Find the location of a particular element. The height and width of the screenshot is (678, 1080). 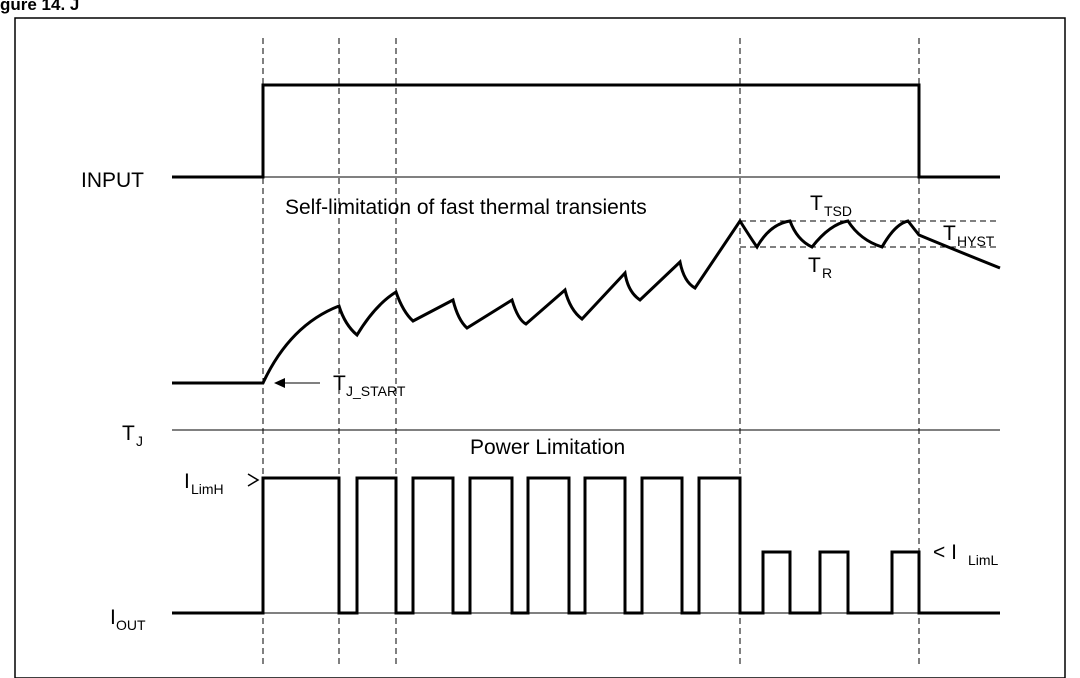

svg-text: J is located at coordinates (139, 441).